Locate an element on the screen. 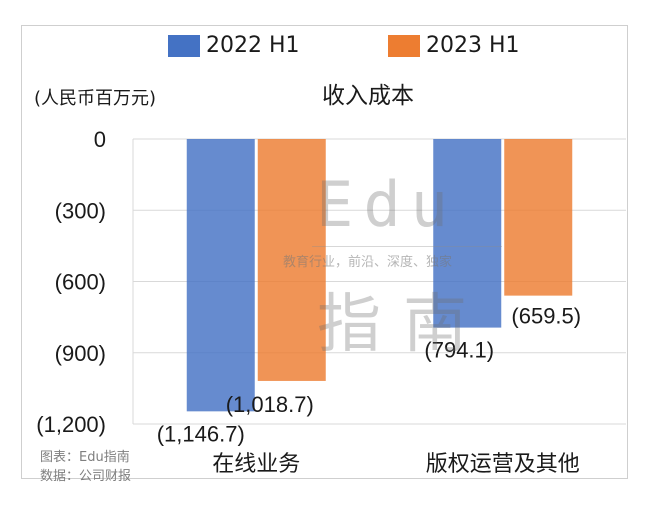 Image resolution: width=648 pixels, height=518 pixels. legend-item-2023: 2023 H1 is located at coordinates (454, 45).